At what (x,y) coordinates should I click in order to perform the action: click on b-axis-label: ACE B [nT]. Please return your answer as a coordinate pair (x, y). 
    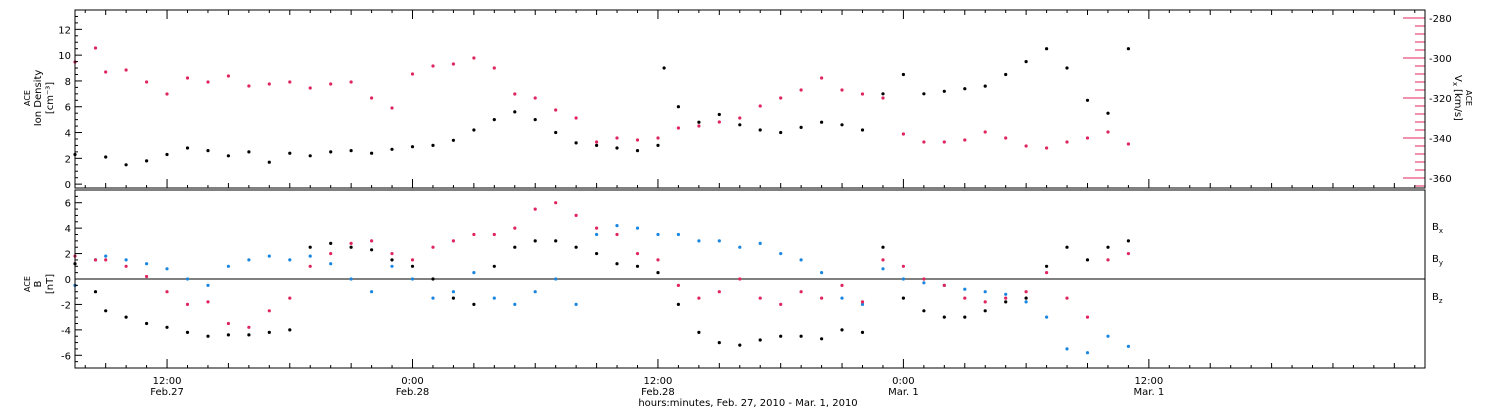
    Looking at the image, I should click on (39, 284).